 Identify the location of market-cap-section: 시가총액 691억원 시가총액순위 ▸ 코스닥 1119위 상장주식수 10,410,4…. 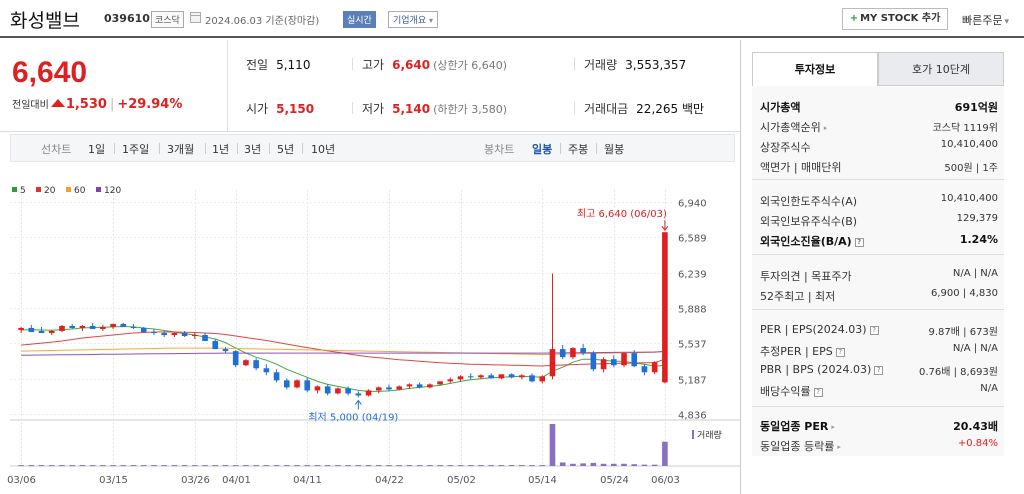
(878, 133).